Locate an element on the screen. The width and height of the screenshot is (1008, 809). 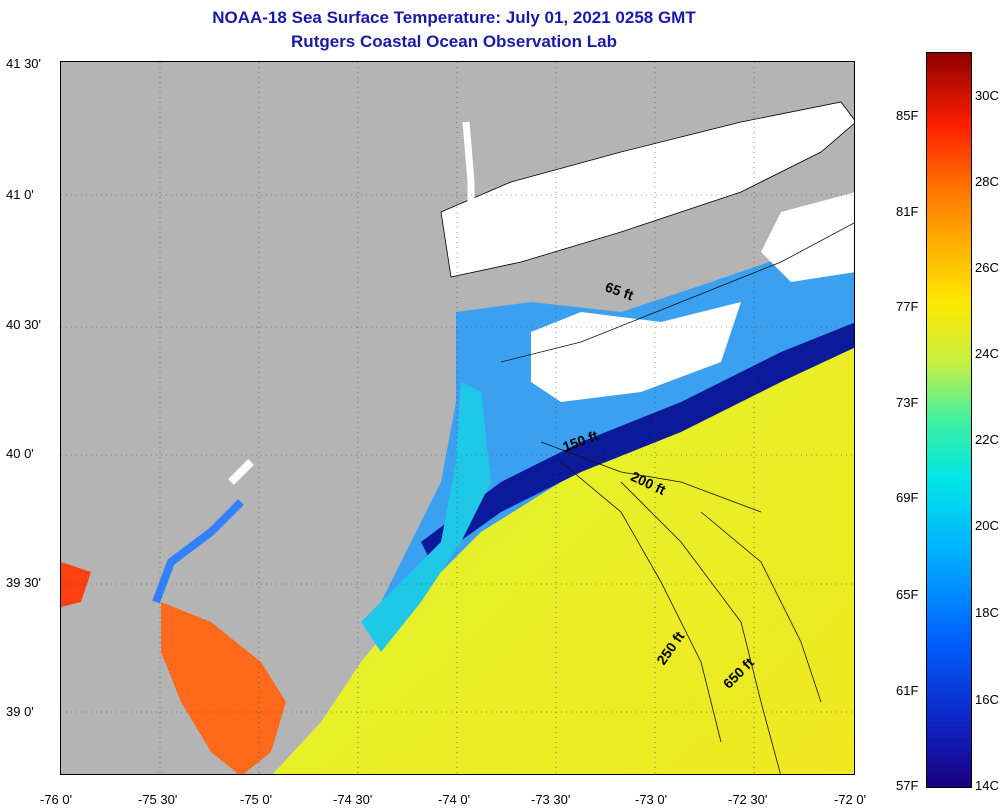
cloud-area is located at coordinates (636, 352).